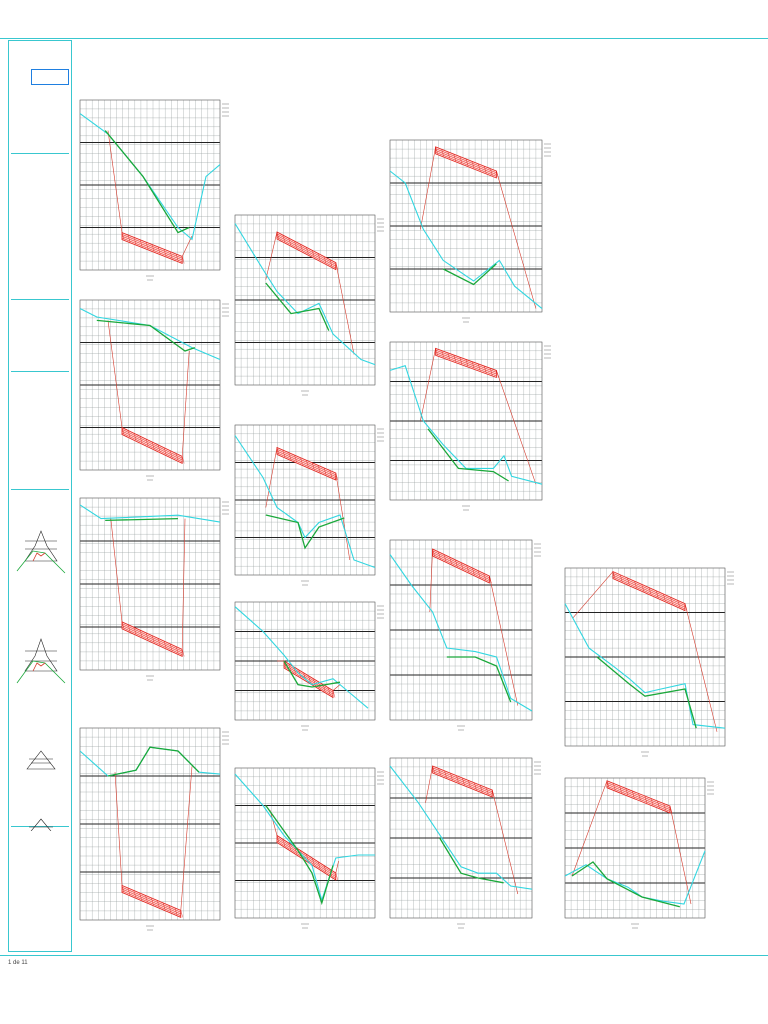 Image resolution: width=768 pixels, height=1024 pixels. I want to click on sheet-border-bottom, so click(384, 955).